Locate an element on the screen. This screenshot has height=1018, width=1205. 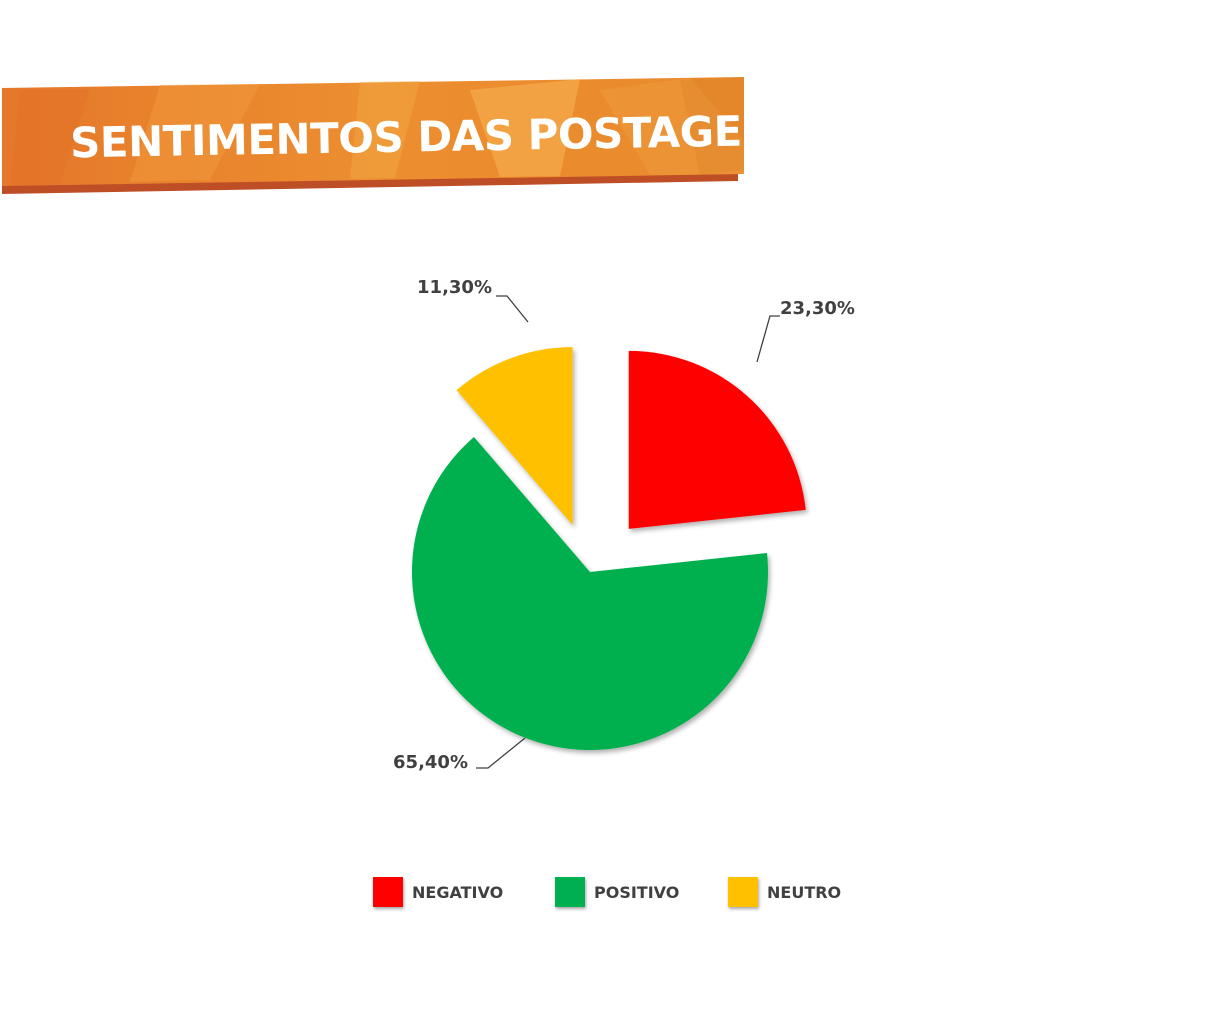
legend-swatch-positivo is located at coordinates (570, 892).